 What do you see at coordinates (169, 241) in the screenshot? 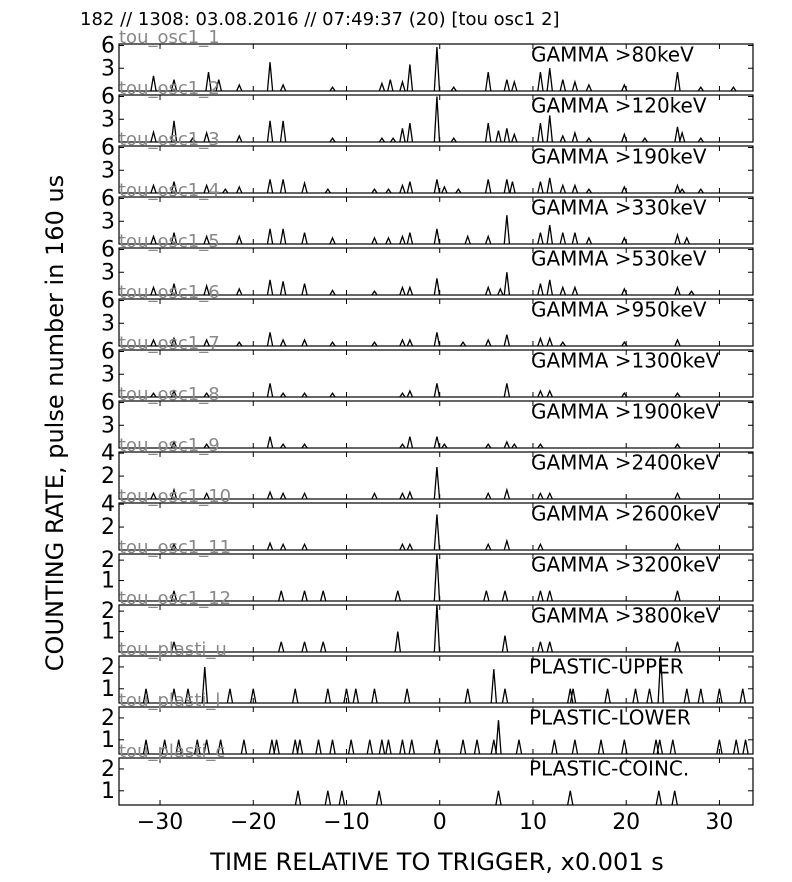
I see `panel-id: tou_osc1_5` at bounding box center [169, 241].